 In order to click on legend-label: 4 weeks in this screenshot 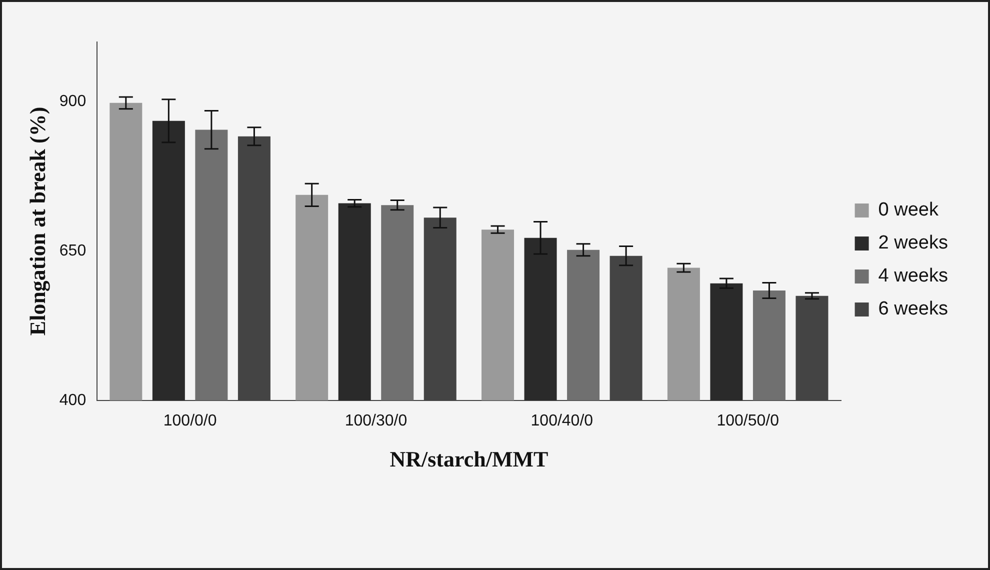, I will do `click(913, 276)`.